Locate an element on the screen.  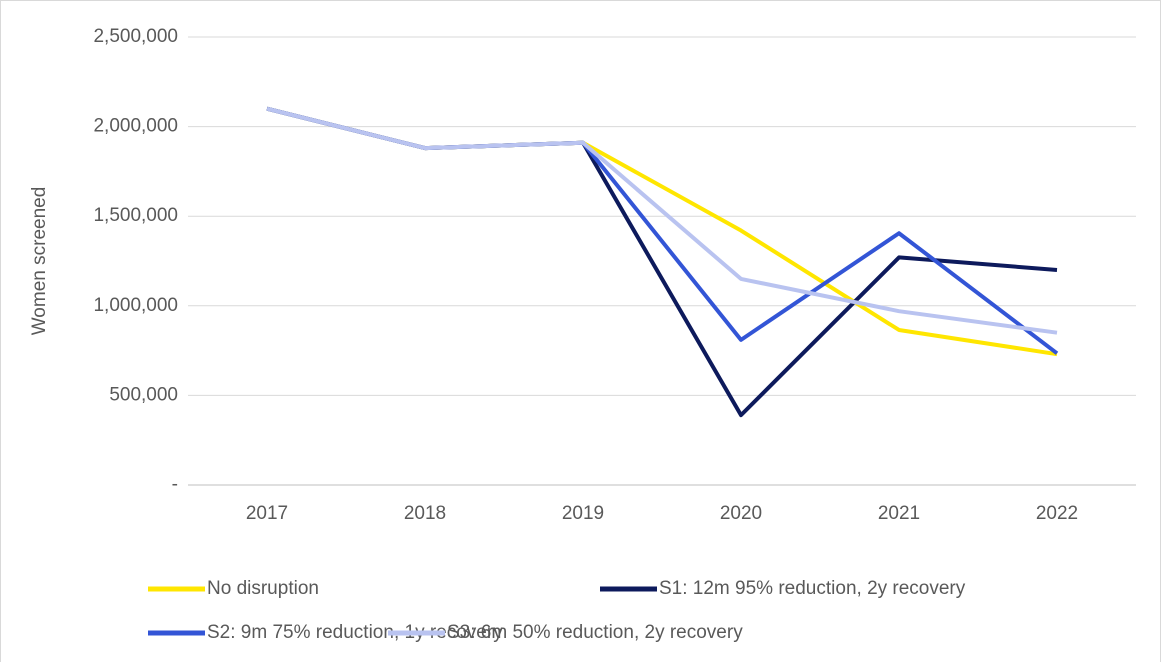
legend-label: No disruption is located at coordinates (263, 588).